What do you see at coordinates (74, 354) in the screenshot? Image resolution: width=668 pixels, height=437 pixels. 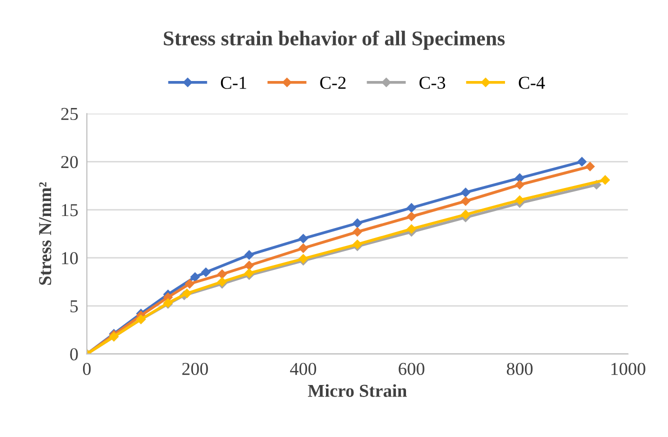 I see `y-tick-label: 0` at bounding box center [74, 354].